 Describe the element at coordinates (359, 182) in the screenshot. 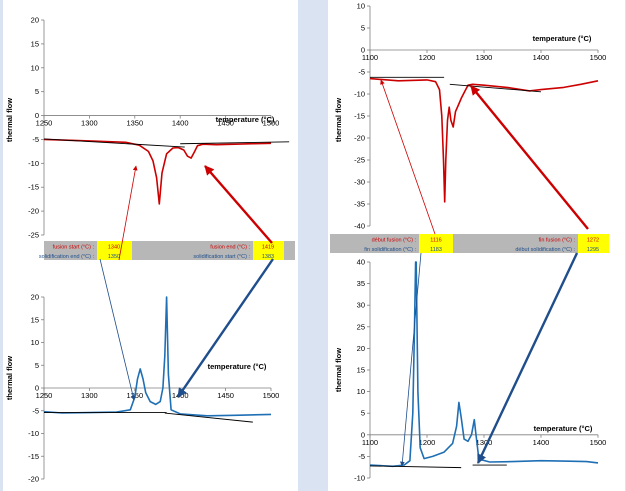

I see `y-tick-label: -30` at that location.